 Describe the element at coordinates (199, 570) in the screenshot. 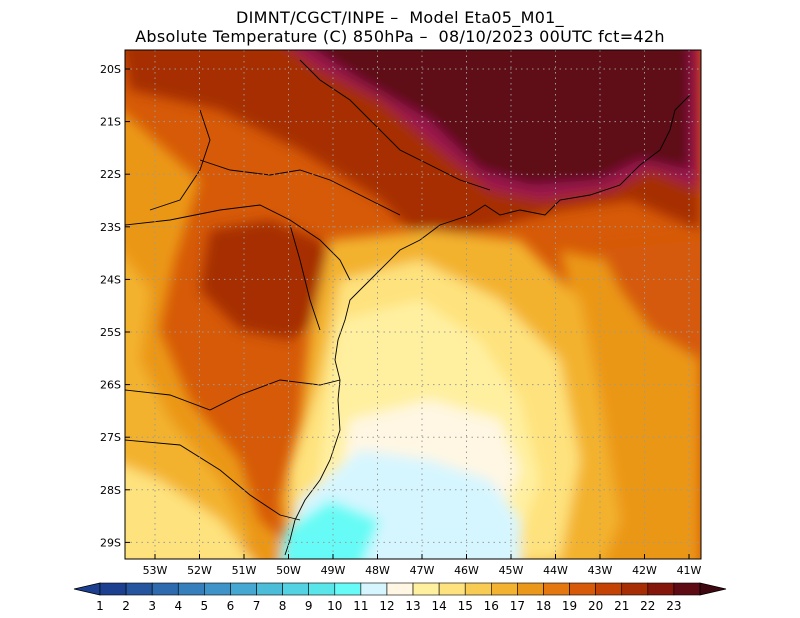

I see `lon-label: 52W` at that location.